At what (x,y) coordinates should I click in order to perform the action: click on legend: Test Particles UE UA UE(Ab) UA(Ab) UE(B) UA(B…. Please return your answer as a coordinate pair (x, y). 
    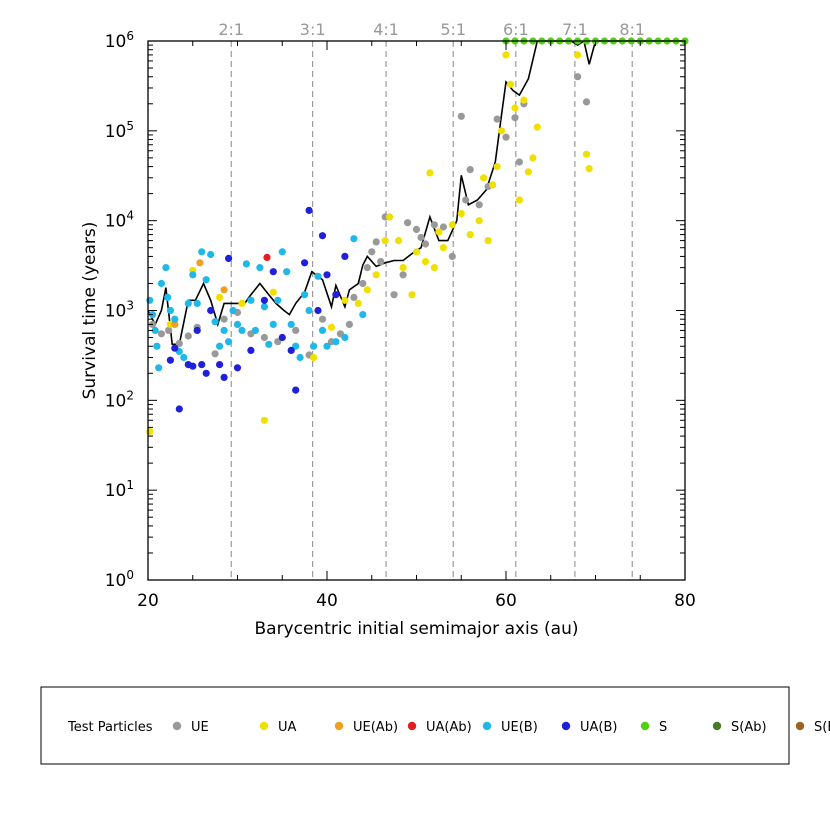
    Looking at the image, I should click on (435, 725).